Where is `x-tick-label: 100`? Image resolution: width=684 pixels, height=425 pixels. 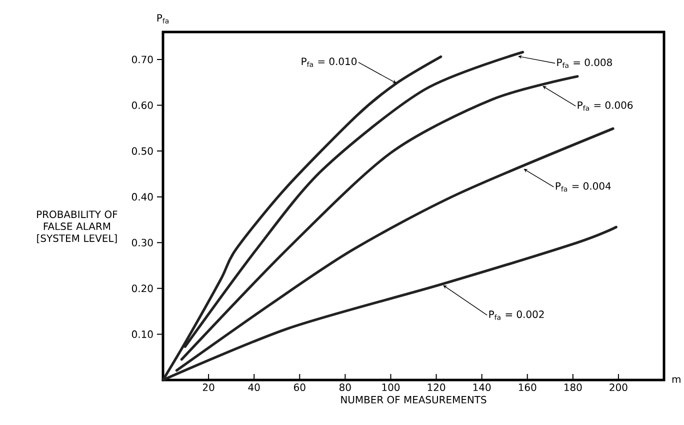 x-tick-label: 100 is located at coordinates (391, 388).